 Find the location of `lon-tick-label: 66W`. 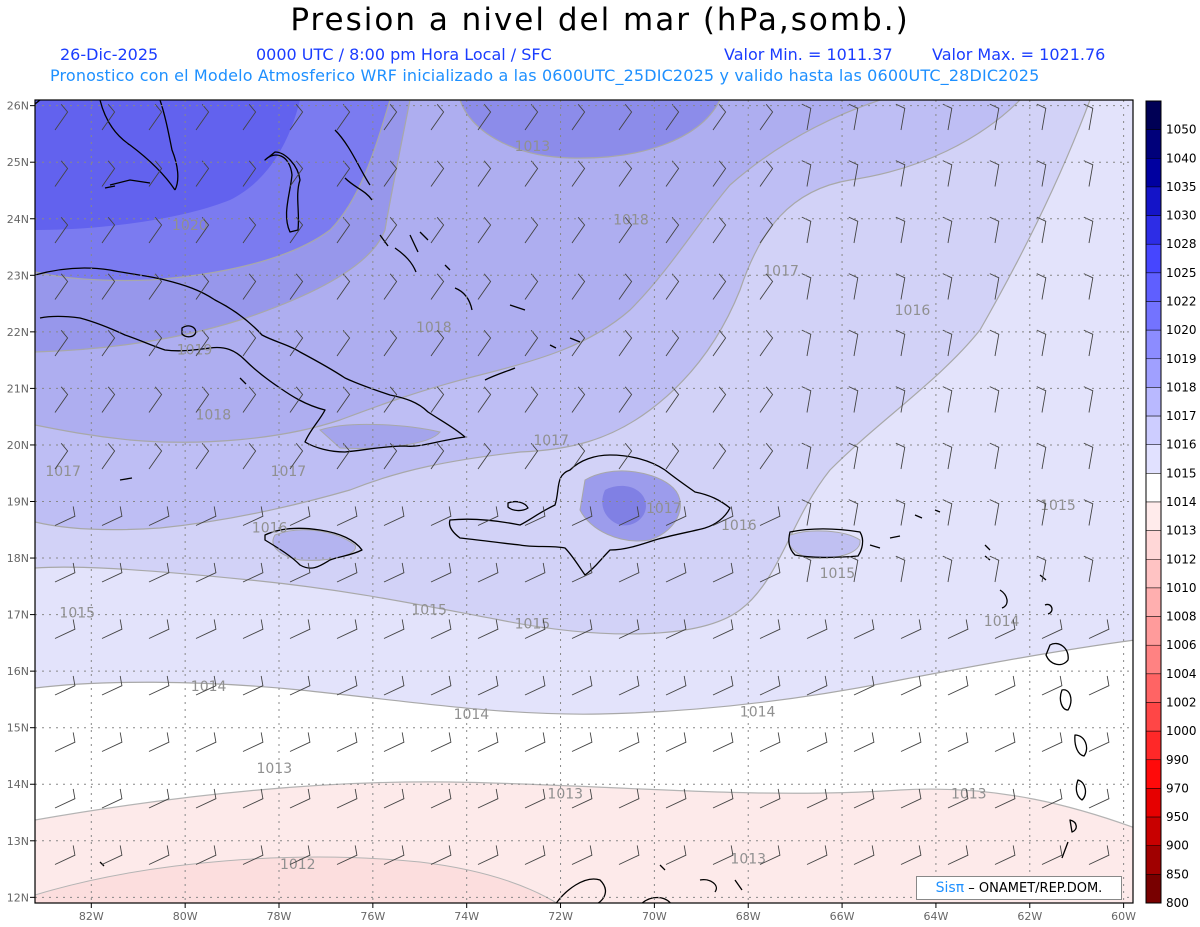

lon-tick-label: 66W is located at coordinates (842, 916).